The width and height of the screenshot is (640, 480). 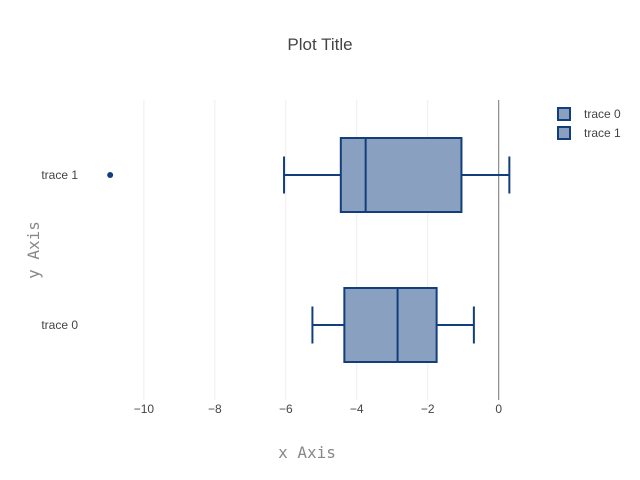 I want to click on y-category-label: trace 0, so click(x=59, y=325).